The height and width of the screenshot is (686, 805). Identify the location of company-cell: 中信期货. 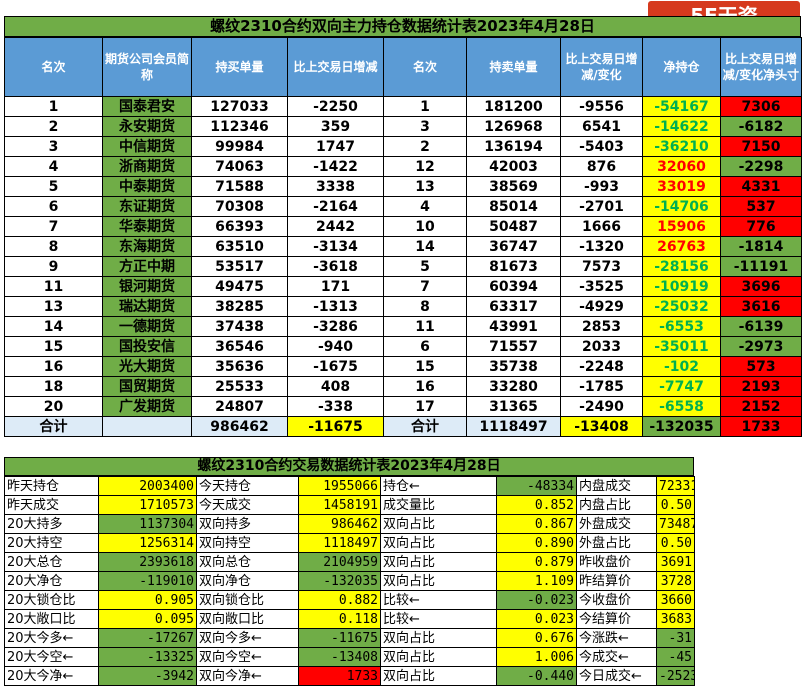
(147, 146).